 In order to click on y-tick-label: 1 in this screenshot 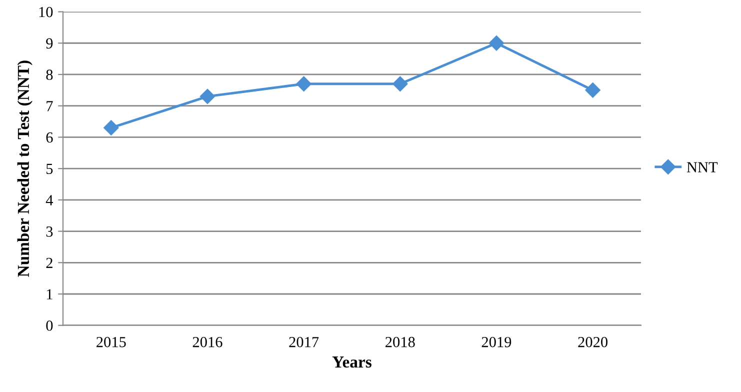, I will do `click(49, 294)`.